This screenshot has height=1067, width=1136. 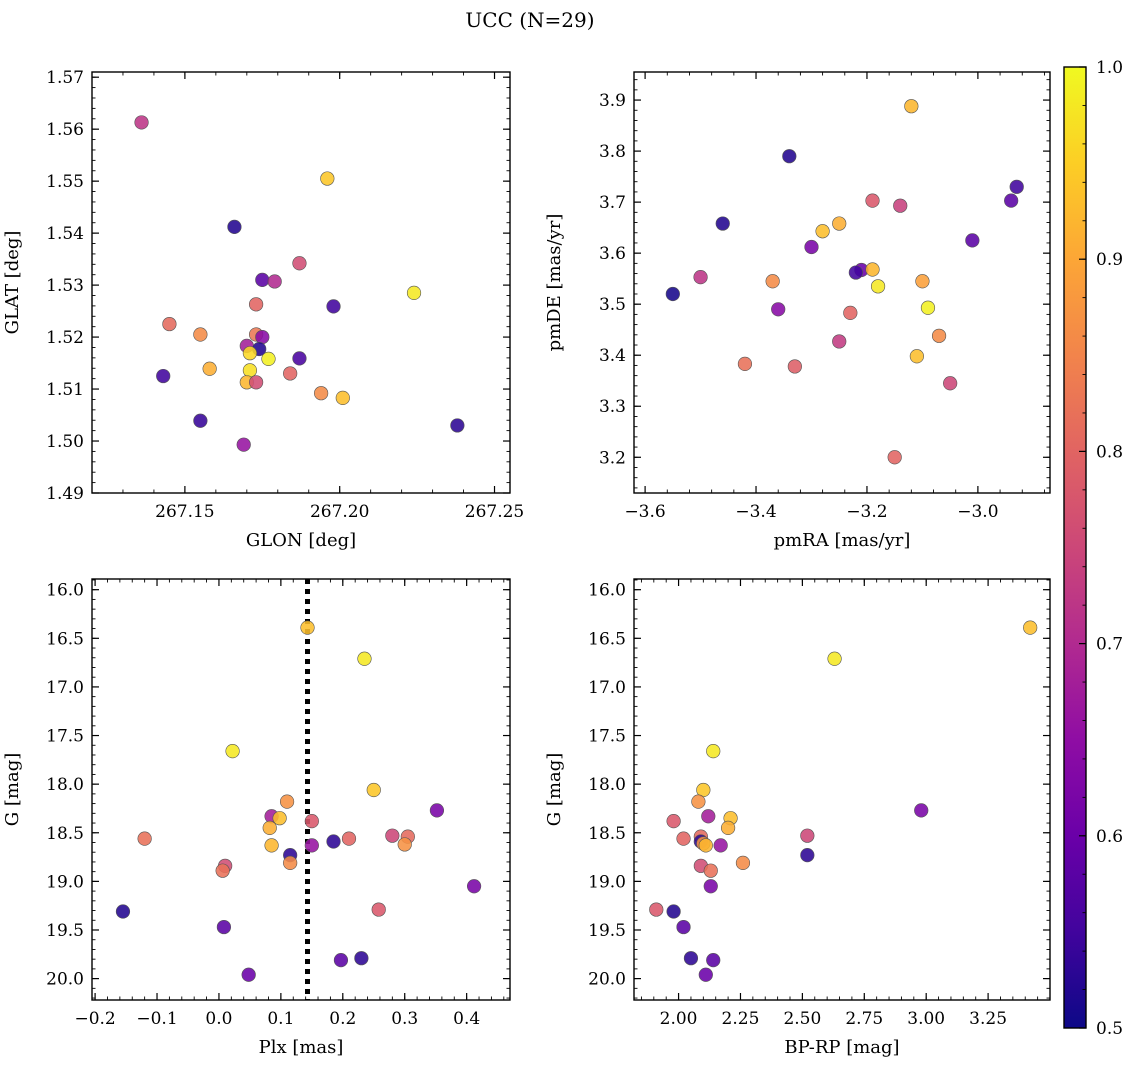 What do you see at coordinates (65, 737) in the screenshot?
I see `y-tick-label: 17.5` at bounding box center [65, 737].